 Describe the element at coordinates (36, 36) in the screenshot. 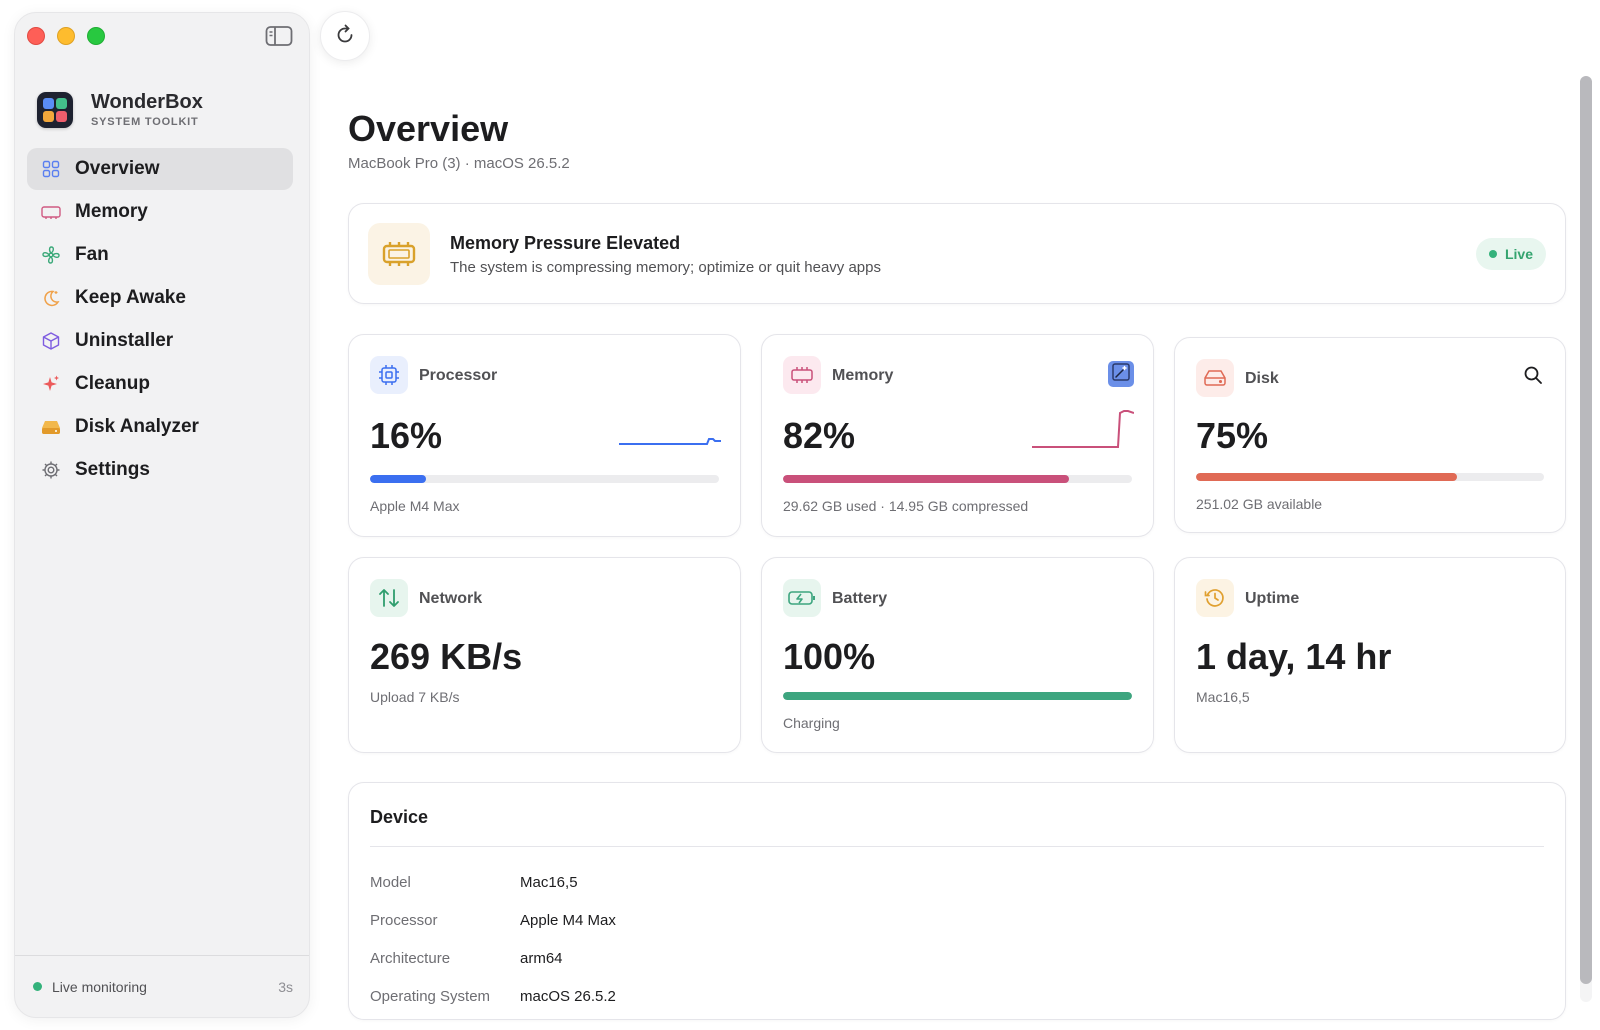

I see `close-window-button` at that location.